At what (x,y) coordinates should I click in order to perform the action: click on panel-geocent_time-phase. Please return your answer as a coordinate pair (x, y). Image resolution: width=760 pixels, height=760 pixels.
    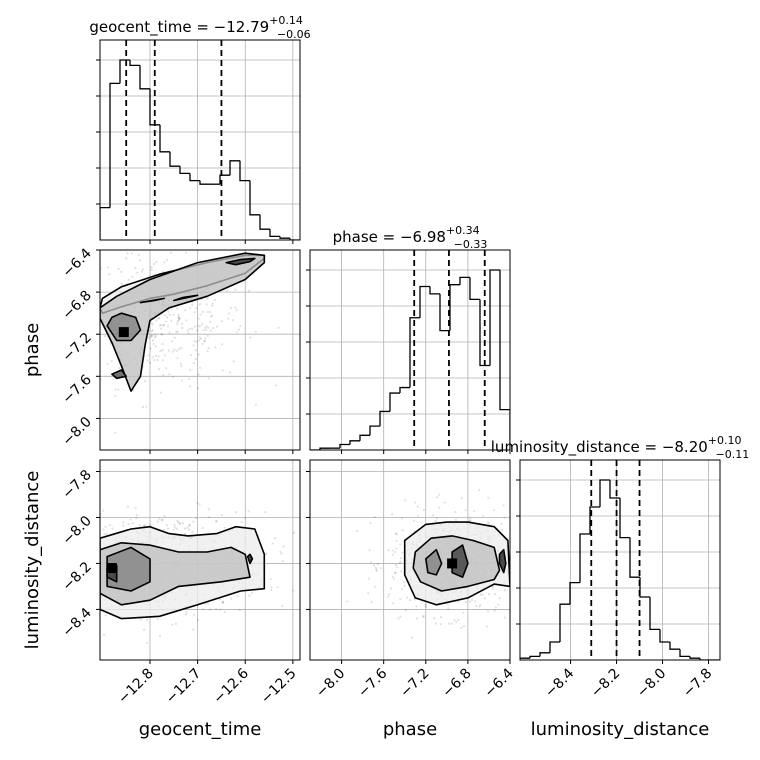
    Looking at the image, I should click on (155, 344).